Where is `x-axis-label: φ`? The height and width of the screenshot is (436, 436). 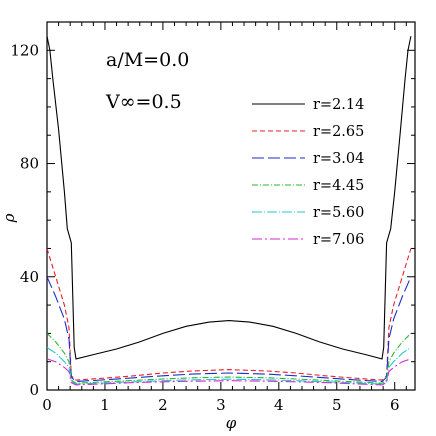
x-axis-label: φ is located at coordinates (231, 423).